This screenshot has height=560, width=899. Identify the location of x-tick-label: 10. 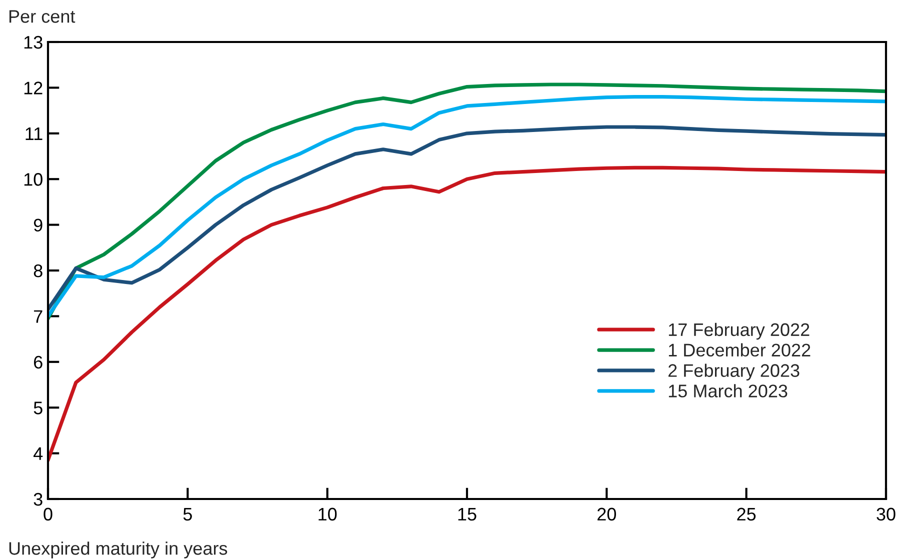
(327, 514).